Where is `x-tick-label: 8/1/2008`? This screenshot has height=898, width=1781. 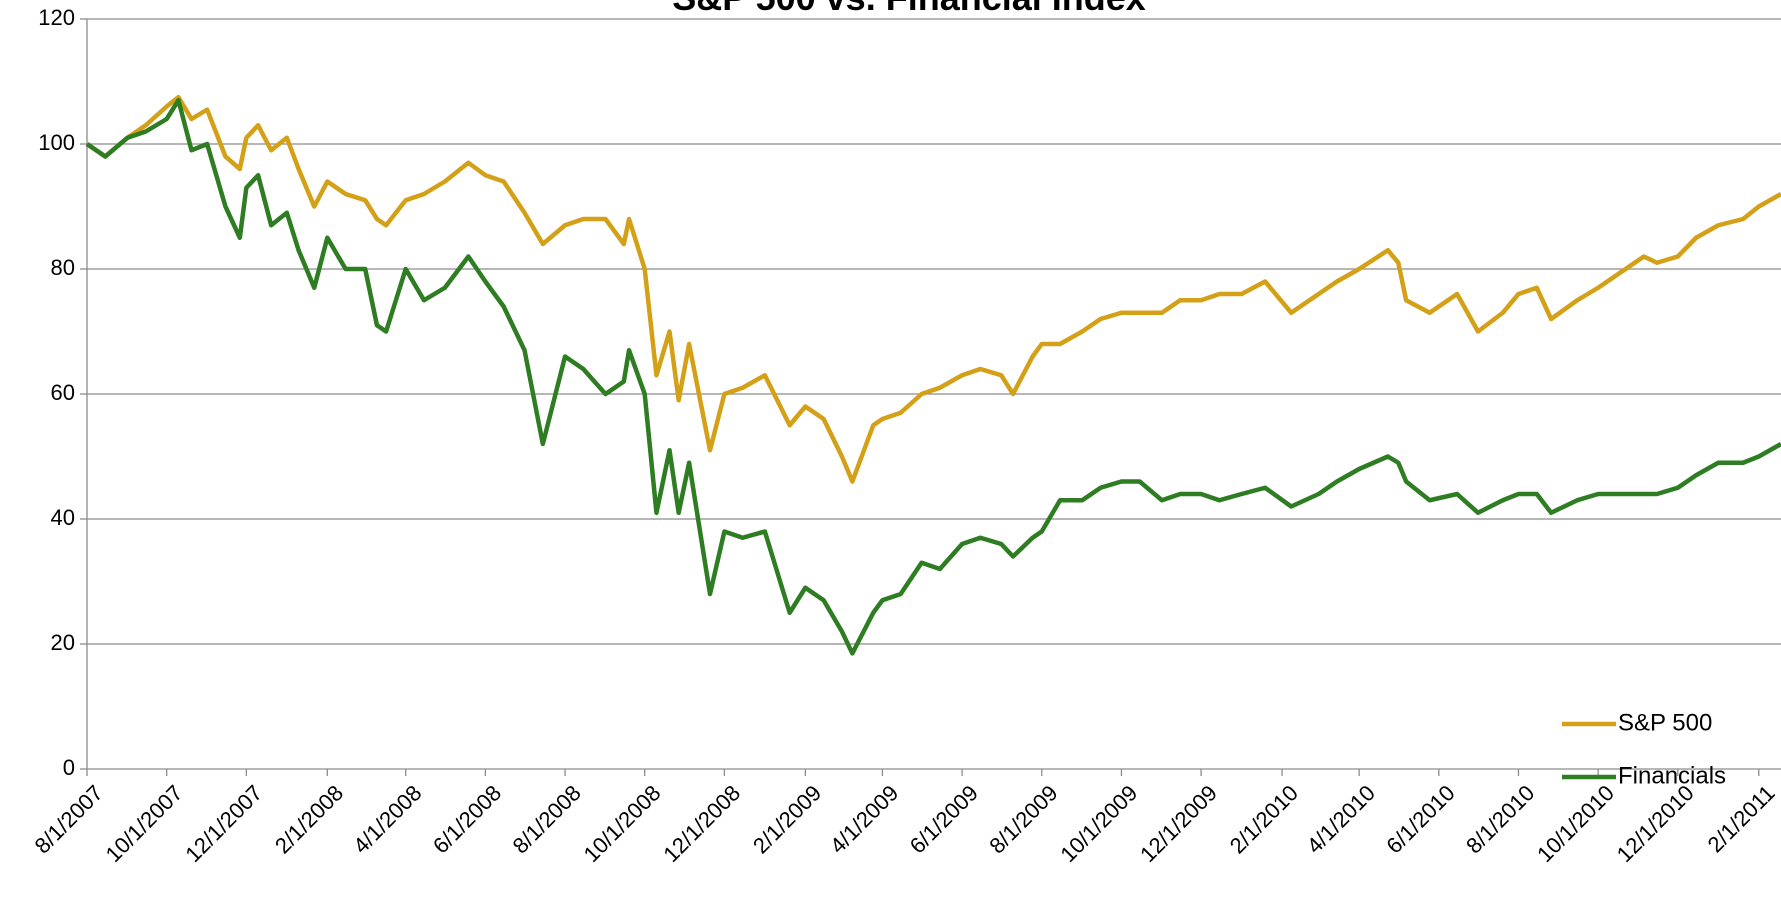 x-tick-label: 8/1/2008 is located at coordinates (547, 819).